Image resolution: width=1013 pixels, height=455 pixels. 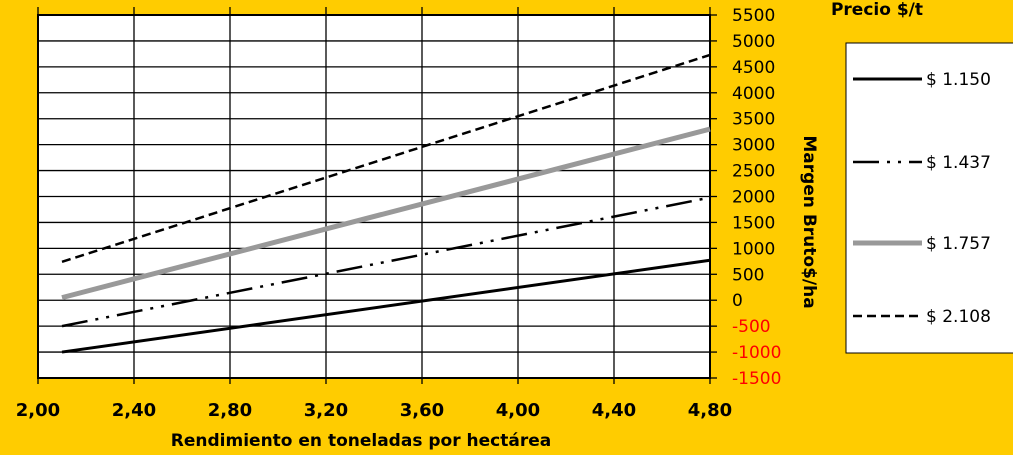 What do you see at coordinates (756, 353) in the screenshot?
I see `y-tick-label: -1000` at bounding box center [756, 353].